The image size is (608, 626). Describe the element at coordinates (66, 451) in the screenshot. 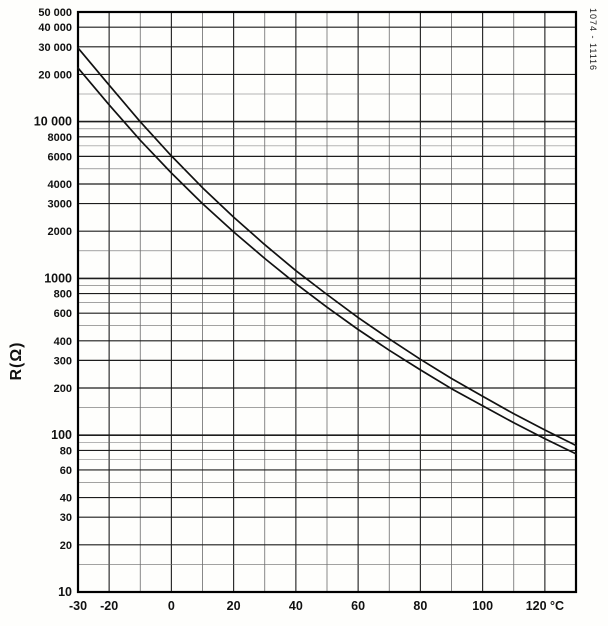

I see `y-tick-label: 80` at that location.